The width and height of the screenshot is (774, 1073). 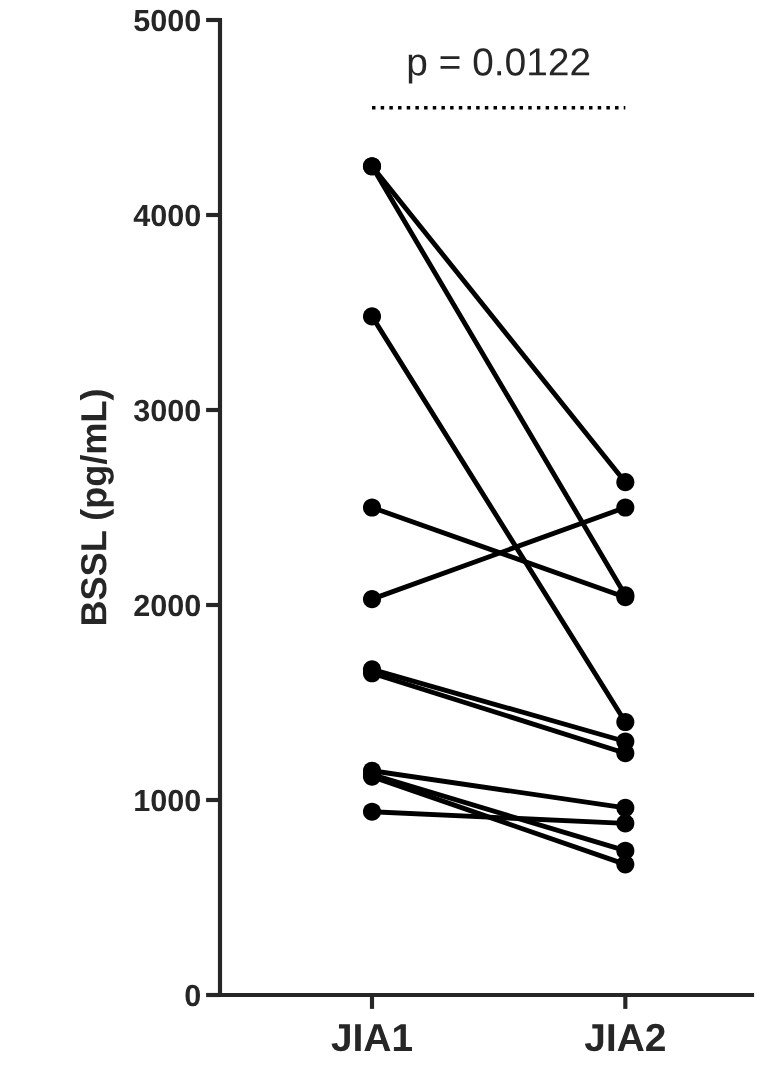 I want to click on y-axis-title: BSSL (pg/mL), so click(x=97, y=507).